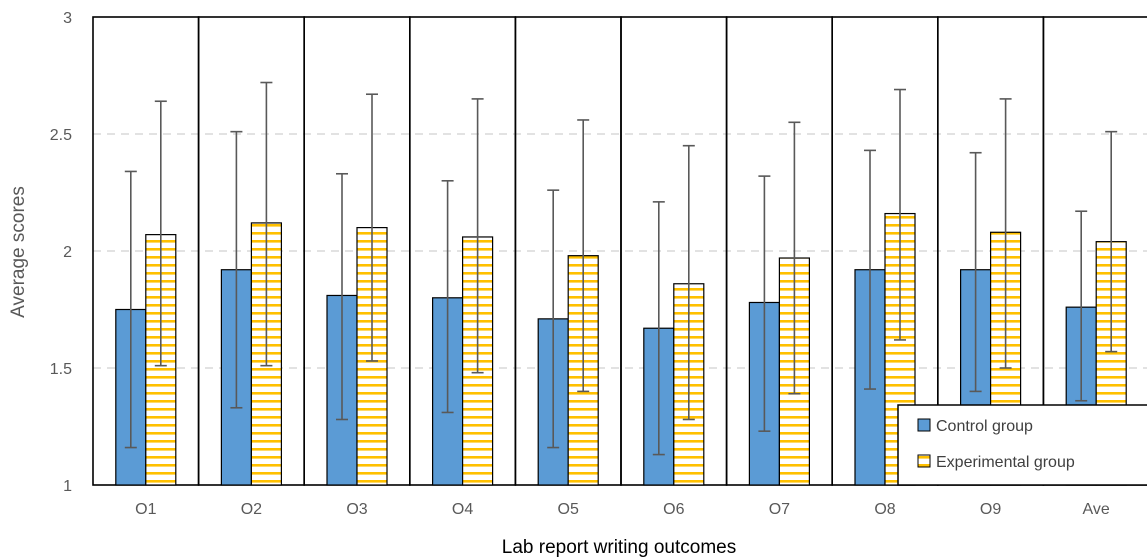  Describe the element at coordinates (67, 18) in the screenshot. I see `y-tick-label: 3` at that location.